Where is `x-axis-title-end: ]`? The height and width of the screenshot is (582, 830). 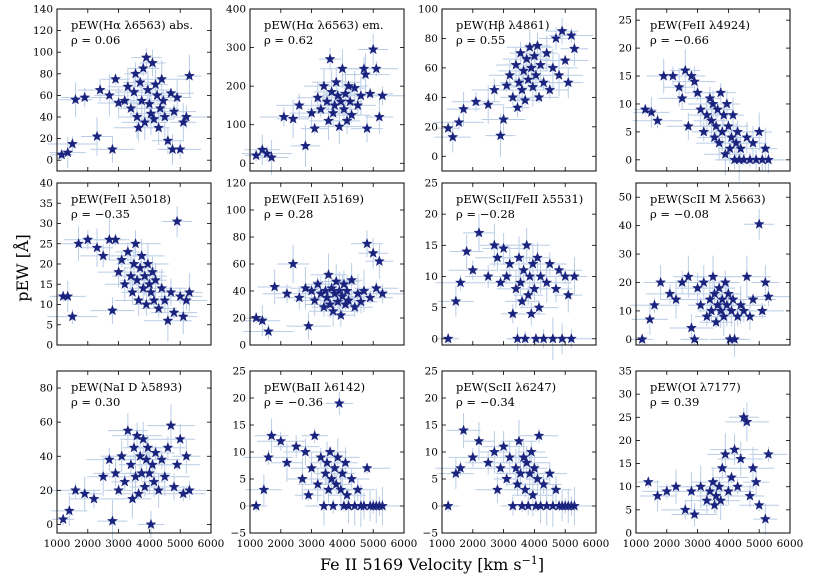 x-axis-title-end: ] is located at coordinates (541, 564).